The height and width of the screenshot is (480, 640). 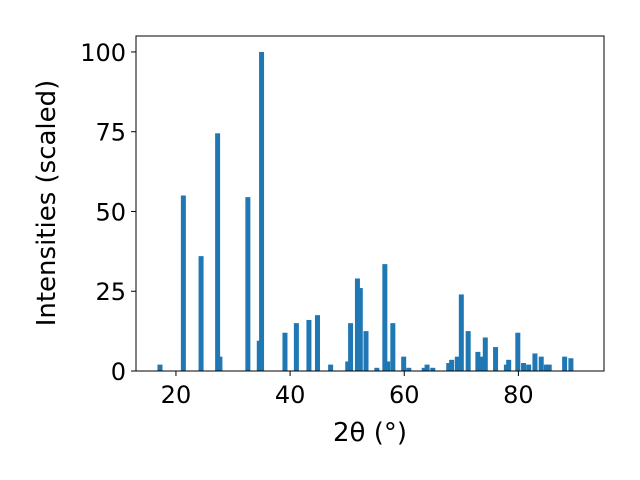 What do you see at coordinates (370, 433) in the screenshot?
I see `x-axis-label: 2θ (°)` at bounding box center [370, 433].